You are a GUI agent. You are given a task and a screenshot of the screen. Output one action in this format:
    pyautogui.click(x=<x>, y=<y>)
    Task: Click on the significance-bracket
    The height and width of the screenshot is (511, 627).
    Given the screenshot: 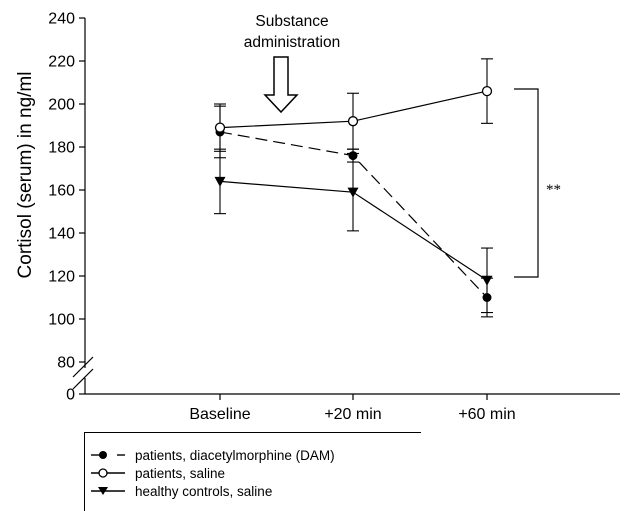 What is the action you would take?
    pyautogui.click(x=526, y=183)
    